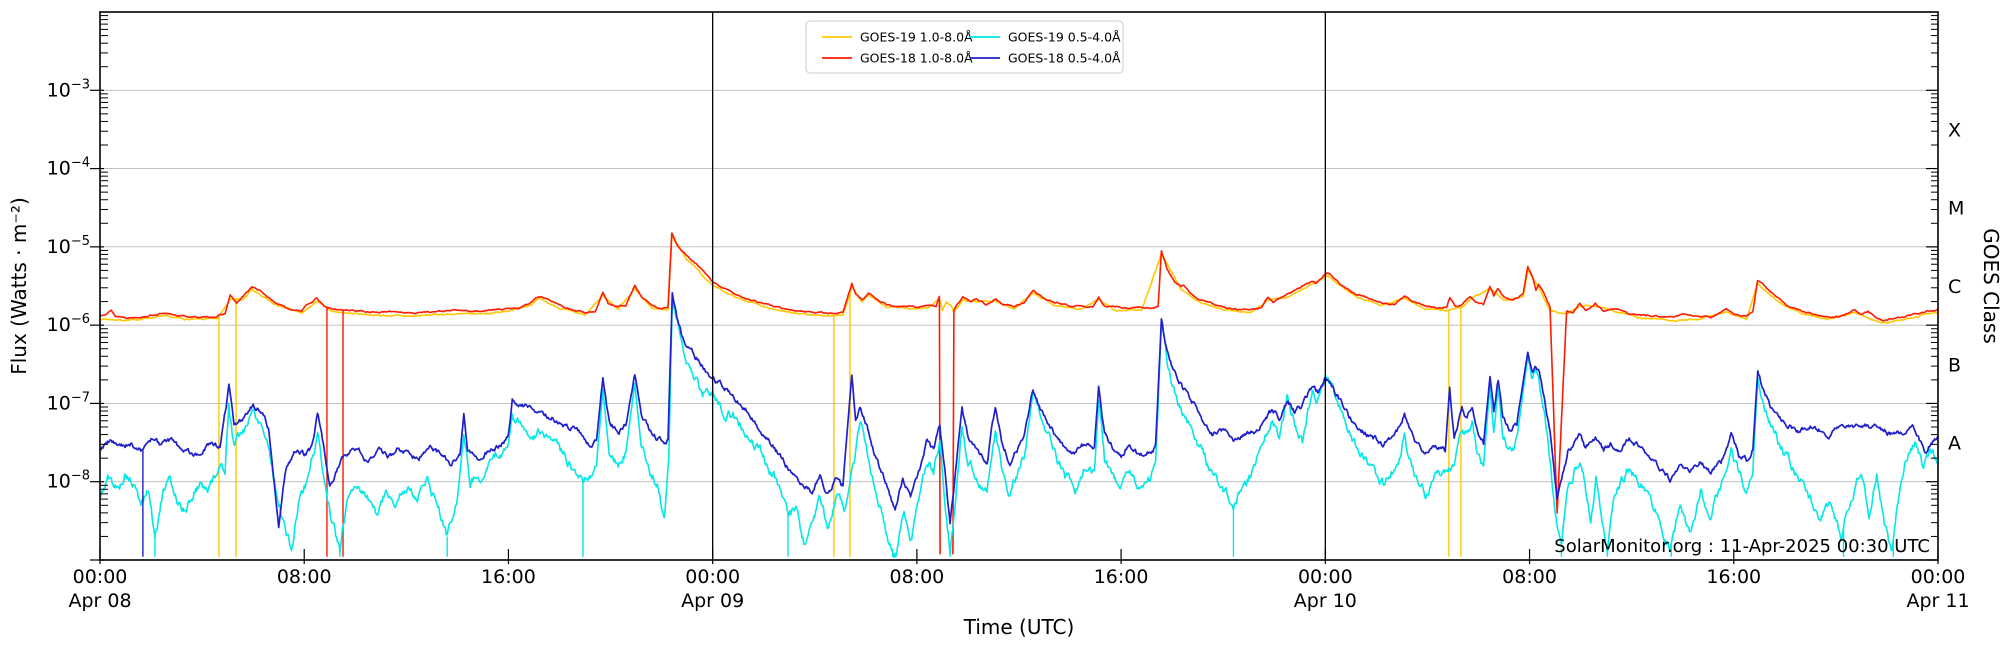 This screenshot has height=654, width=2000. Describe the element at coordinates (1064, 37) in the screenshot. I see `legend-label: GOES-19 0.5-4.0Å` at that location.